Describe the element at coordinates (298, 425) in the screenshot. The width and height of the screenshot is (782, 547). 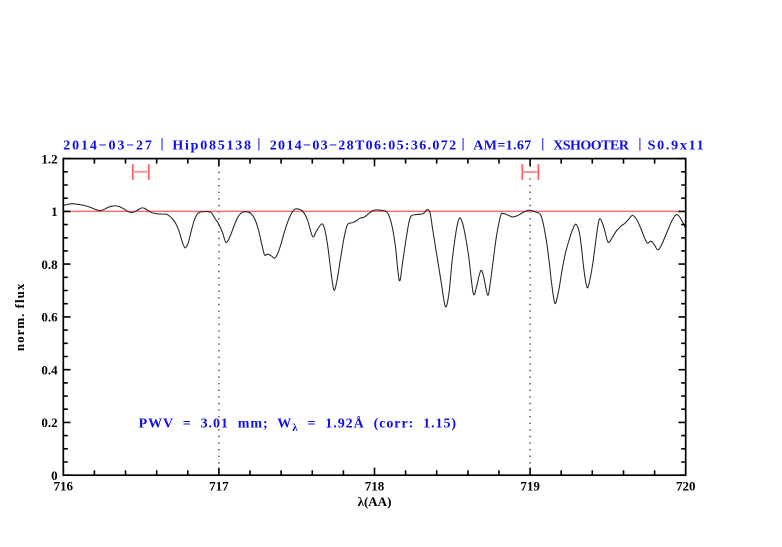
I see `svg-text:PWV = 3.01 mm; Wλ = 1.92: PWV = 3.01 mm; Wλ = 1.92Å (corr: 1.15)` at that location.